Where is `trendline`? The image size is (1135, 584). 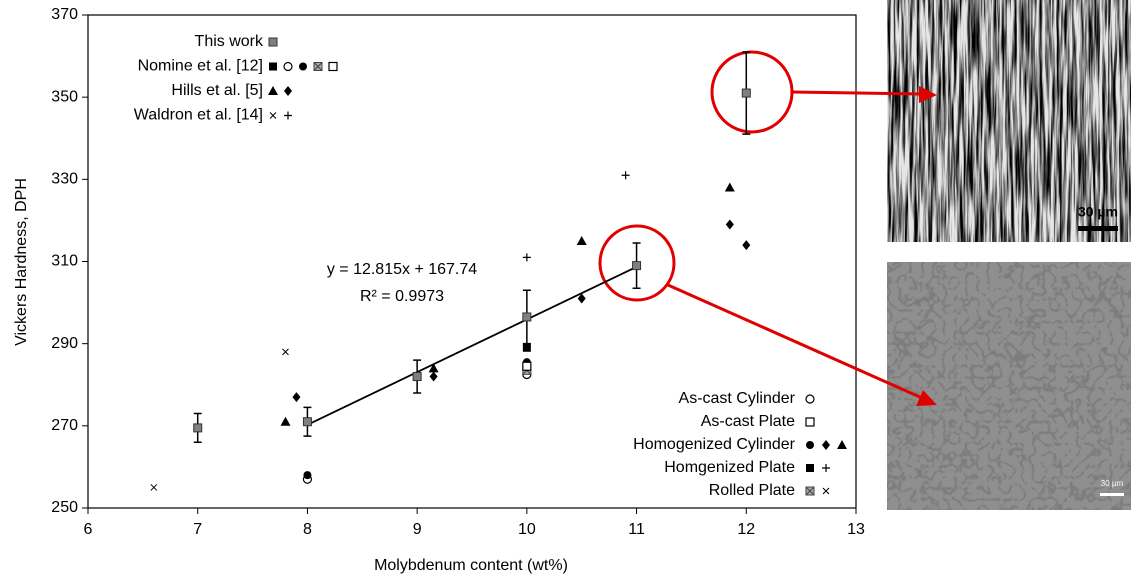 trendline is located at coordinates (472, 346).